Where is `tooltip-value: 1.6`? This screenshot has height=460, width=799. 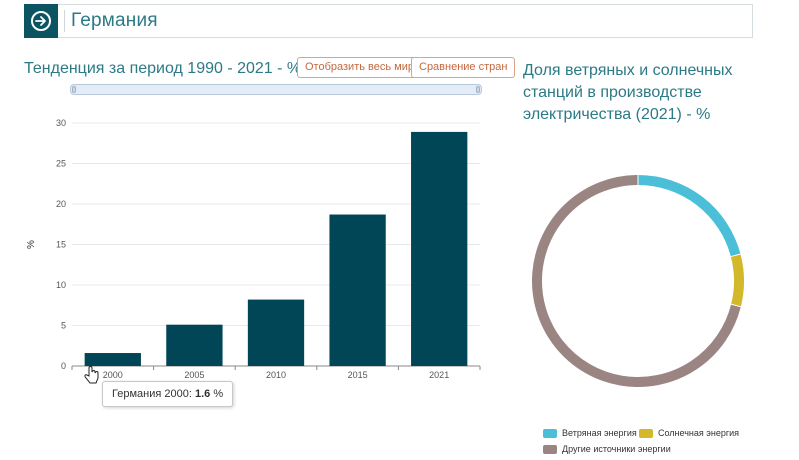 tooltip-value: 1.6 is located at coordinates (202, 394).